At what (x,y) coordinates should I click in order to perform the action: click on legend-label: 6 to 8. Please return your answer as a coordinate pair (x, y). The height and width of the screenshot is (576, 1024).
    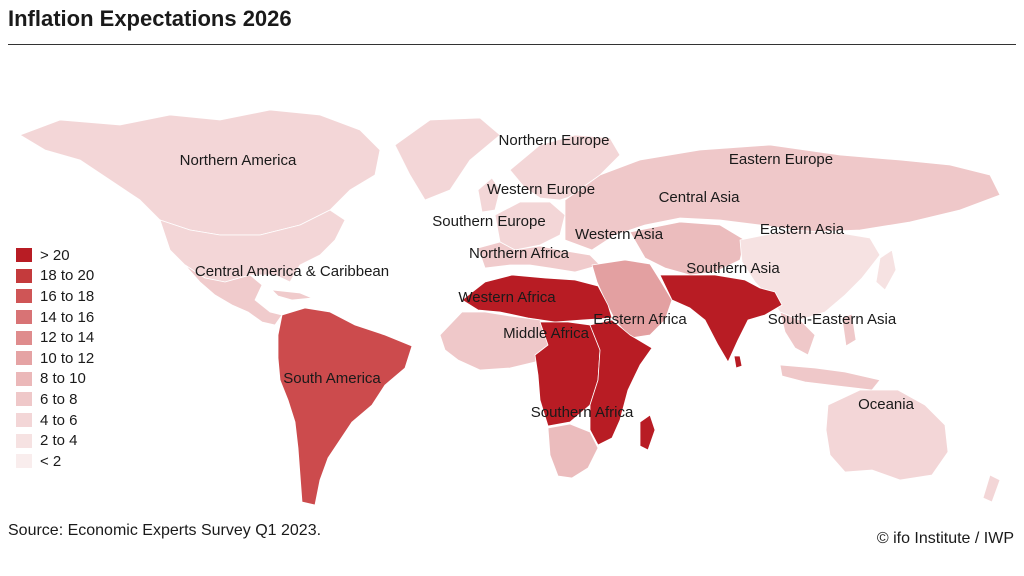
    Looking at the image, I should click on (59, 399).